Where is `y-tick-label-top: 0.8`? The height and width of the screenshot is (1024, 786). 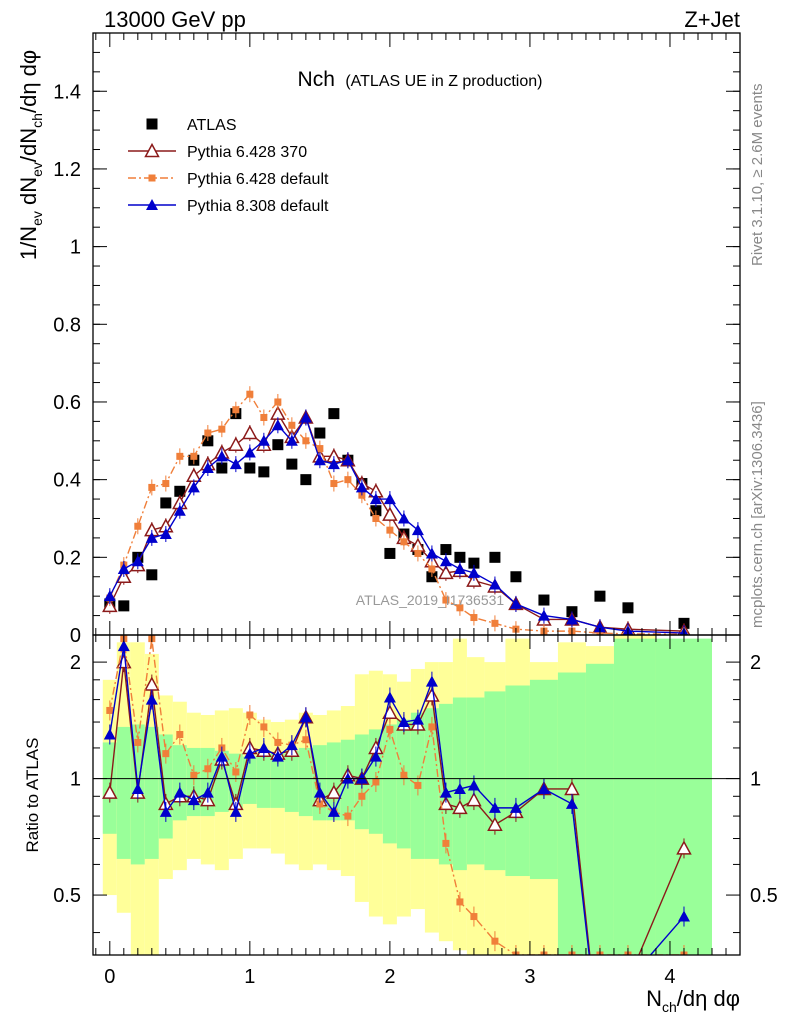 y-tick-label-top: 0.8 is located at coordinates (67, 325).